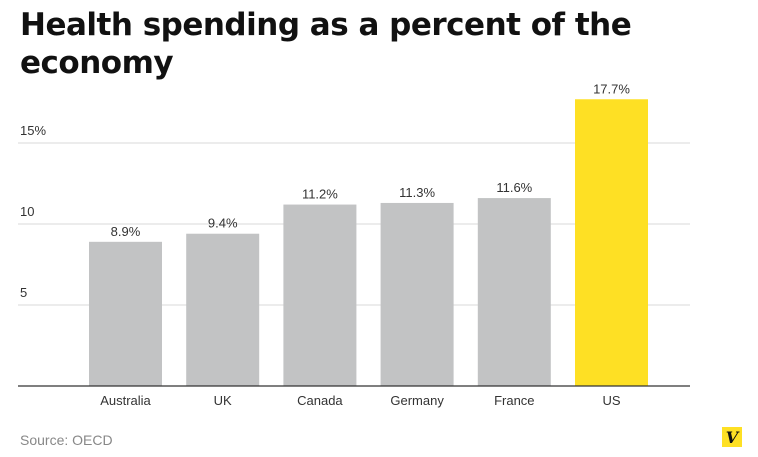  Describe the element at coordinates (125, 400) in the screenshot. I see `x-tick-label: Australia` at that location.